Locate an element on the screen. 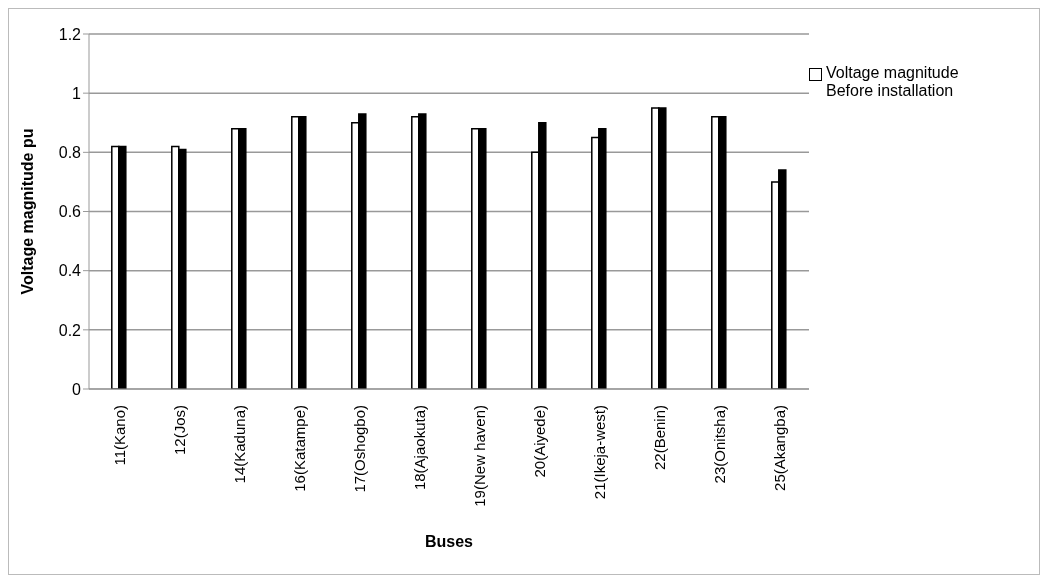 This screenshot has width=1048, height=583. y-tick-label: 0.4 is located at coordinates (70, 271).